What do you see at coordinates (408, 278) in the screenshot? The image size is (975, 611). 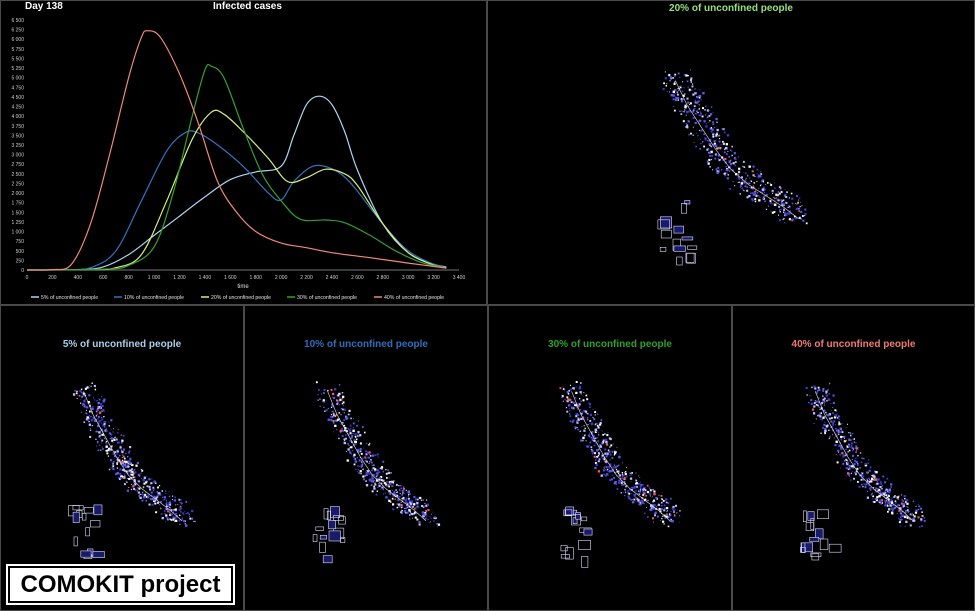 I see `x-tick-label: 3 000` at bounding box center [408, 278].